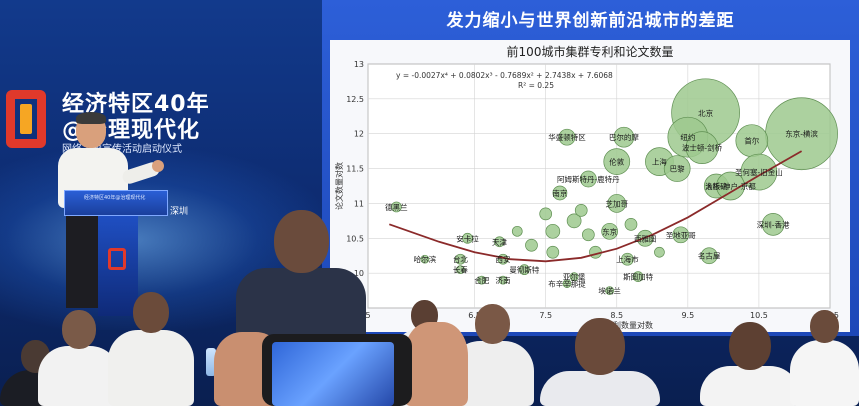 The image size is (859, 406). I want to click on y-tick-label: 12, so click(359, 134).